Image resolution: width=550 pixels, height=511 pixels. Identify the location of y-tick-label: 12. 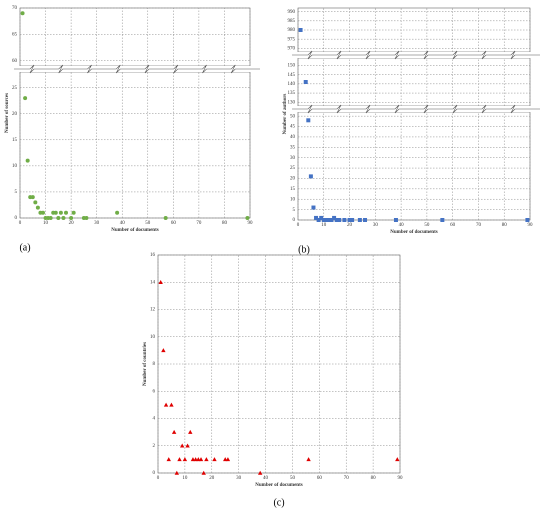
(153, 310).